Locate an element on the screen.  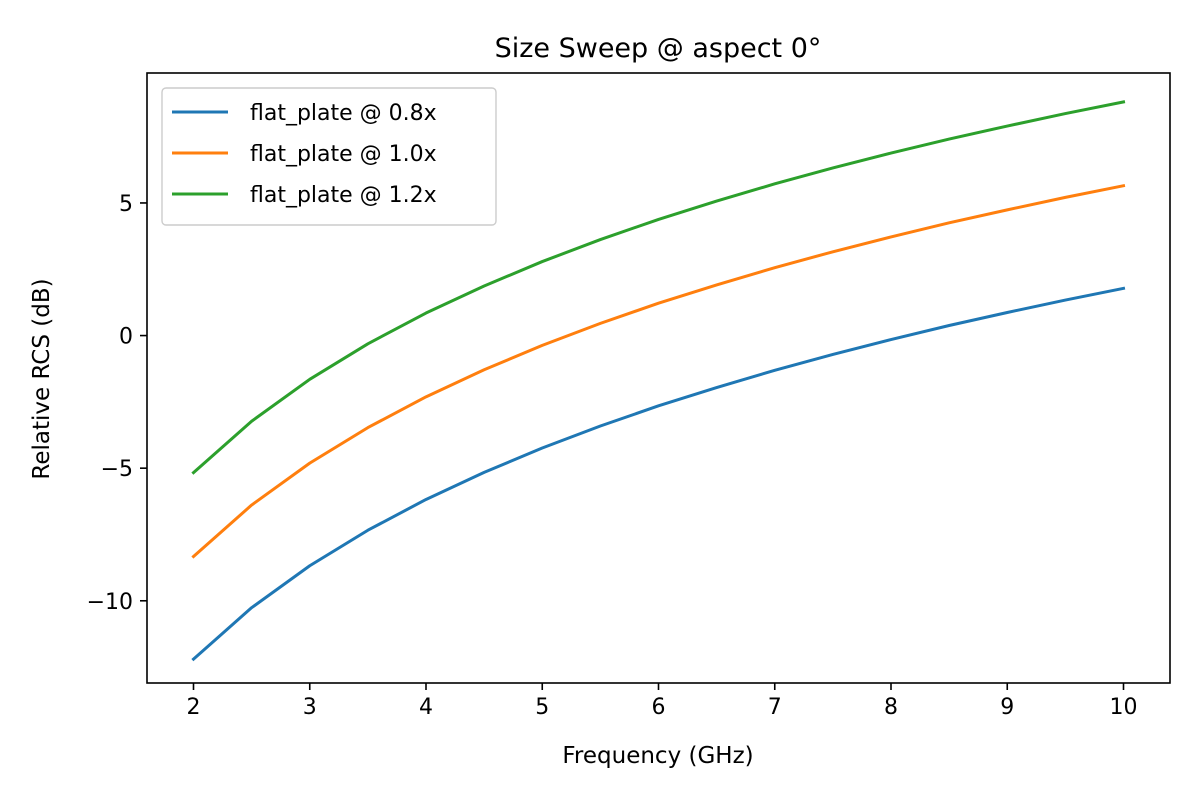
x-tick-label: 4 is located at coordinates (426, 707).